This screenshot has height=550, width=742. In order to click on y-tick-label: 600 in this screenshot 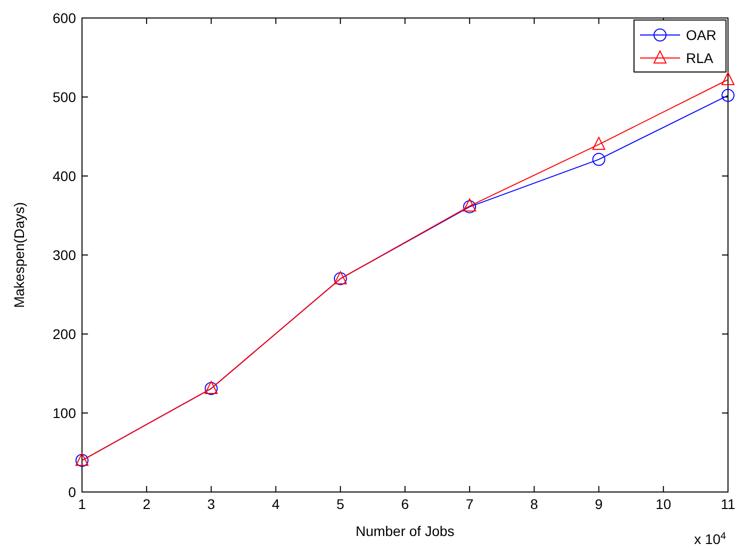, I will do `click(64, 18)`.